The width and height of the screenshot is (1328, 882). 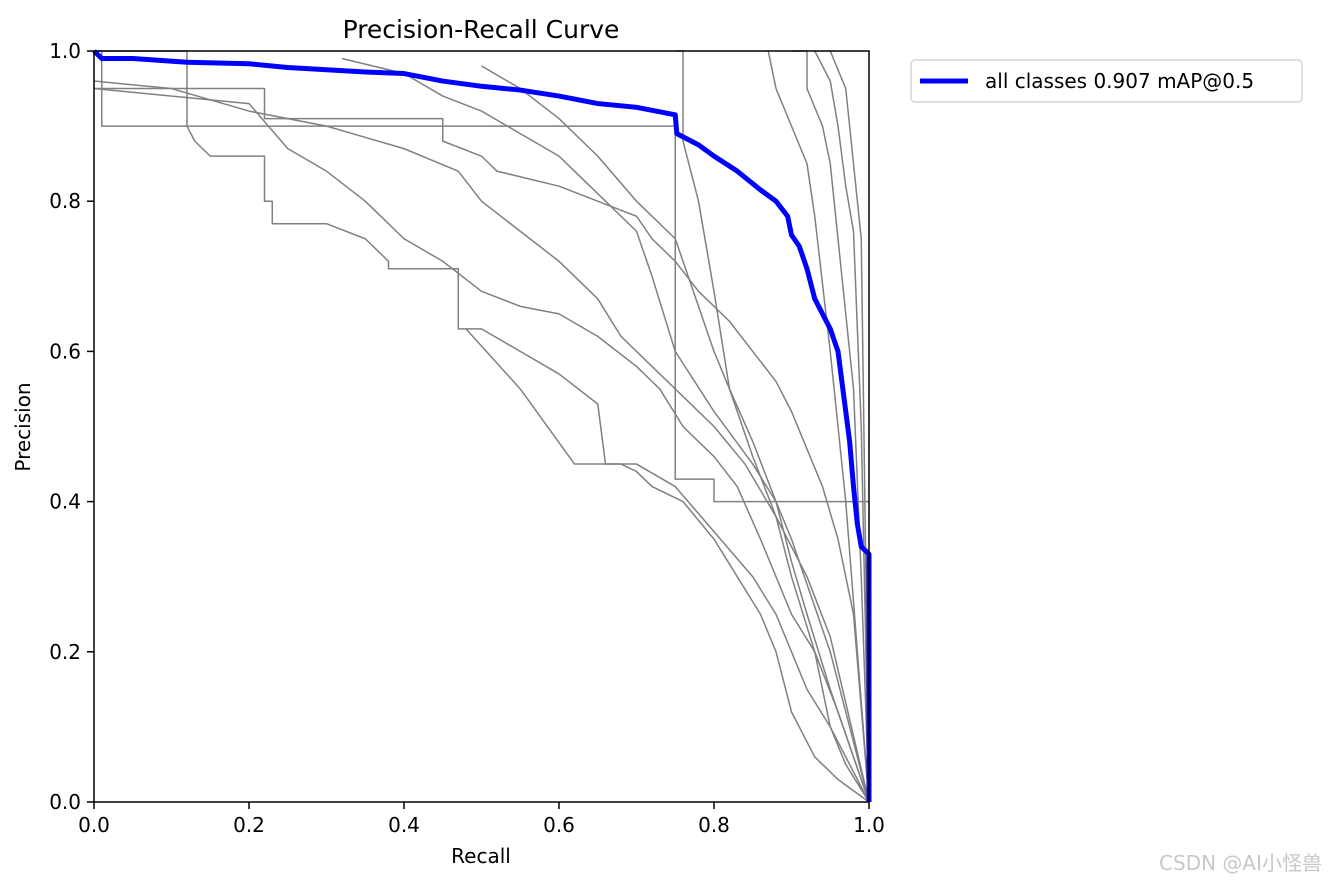 I want to click on legend: all classes 0.907 mAP@0.5, so click(x=1106, y=81).